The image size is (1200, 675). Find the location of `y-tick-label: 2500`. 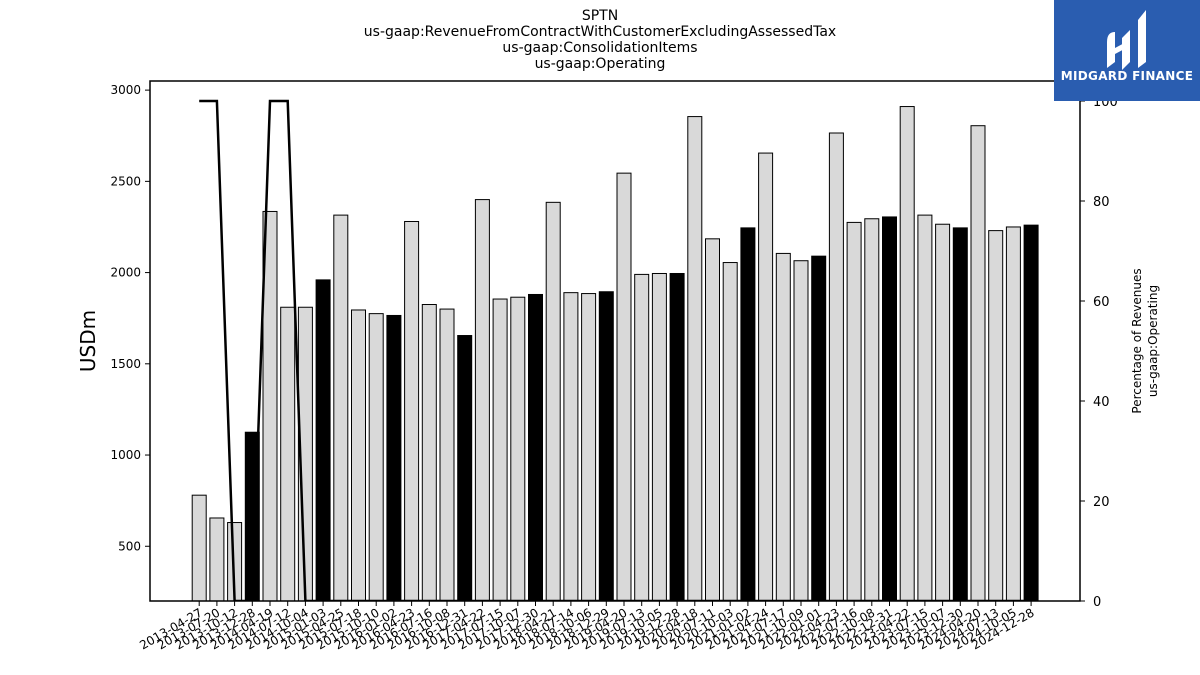

y-tick-label: 2500 is located at coordinates (125, 181).